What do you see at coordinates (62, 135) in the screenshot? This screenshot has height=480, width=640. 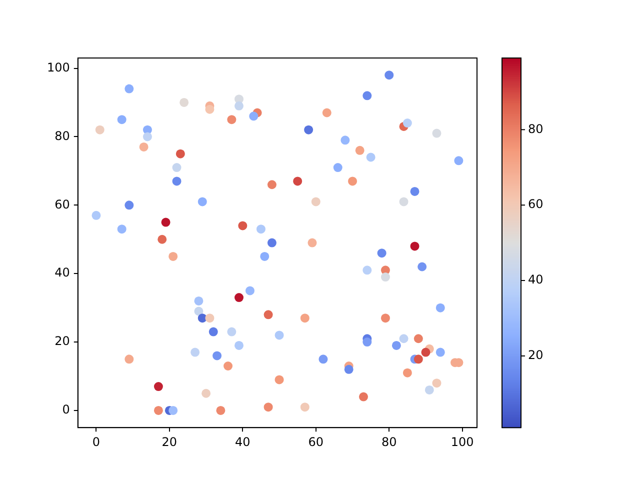 I see `y-tick-label: 80` at bounding box center [62, 135].